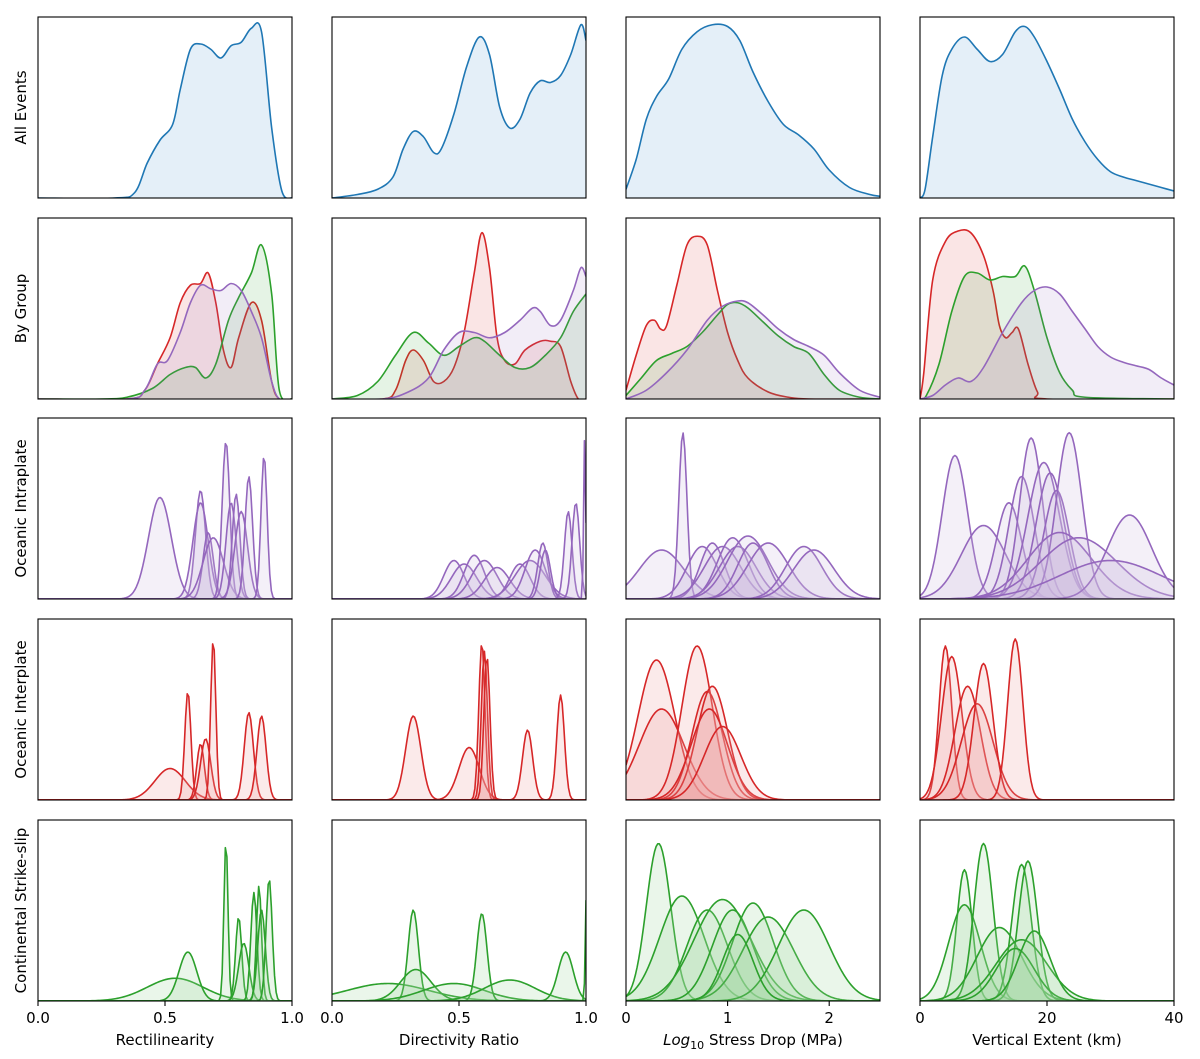 The width and height of the screenshot is (1200, 1059). I want to click on event-kde-oceanic_interplate-4-line, so click(1047, 731).